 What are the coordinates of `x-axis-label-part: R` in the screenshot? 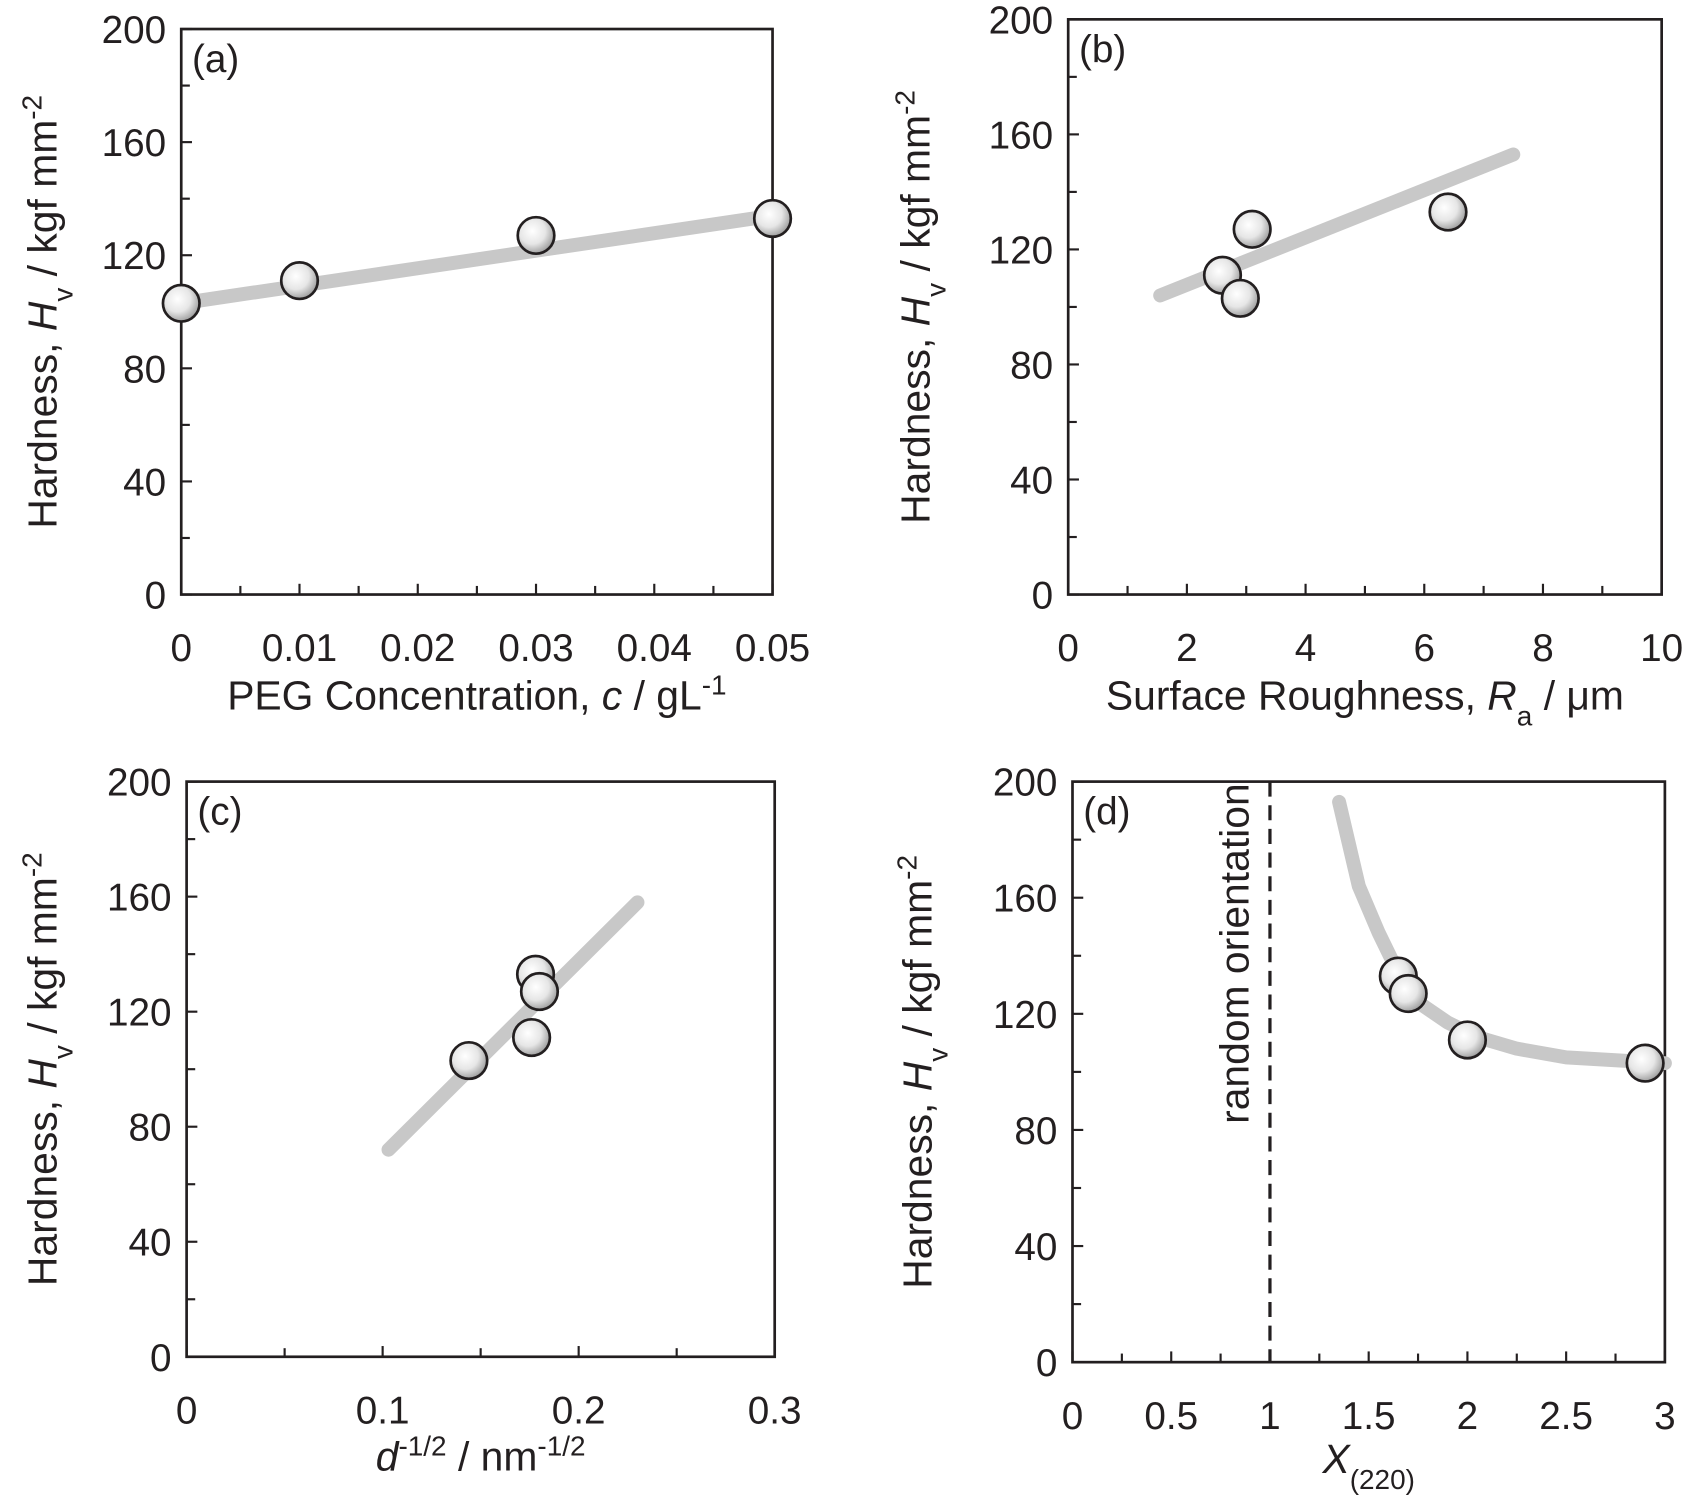 It's located at (1502, 696).